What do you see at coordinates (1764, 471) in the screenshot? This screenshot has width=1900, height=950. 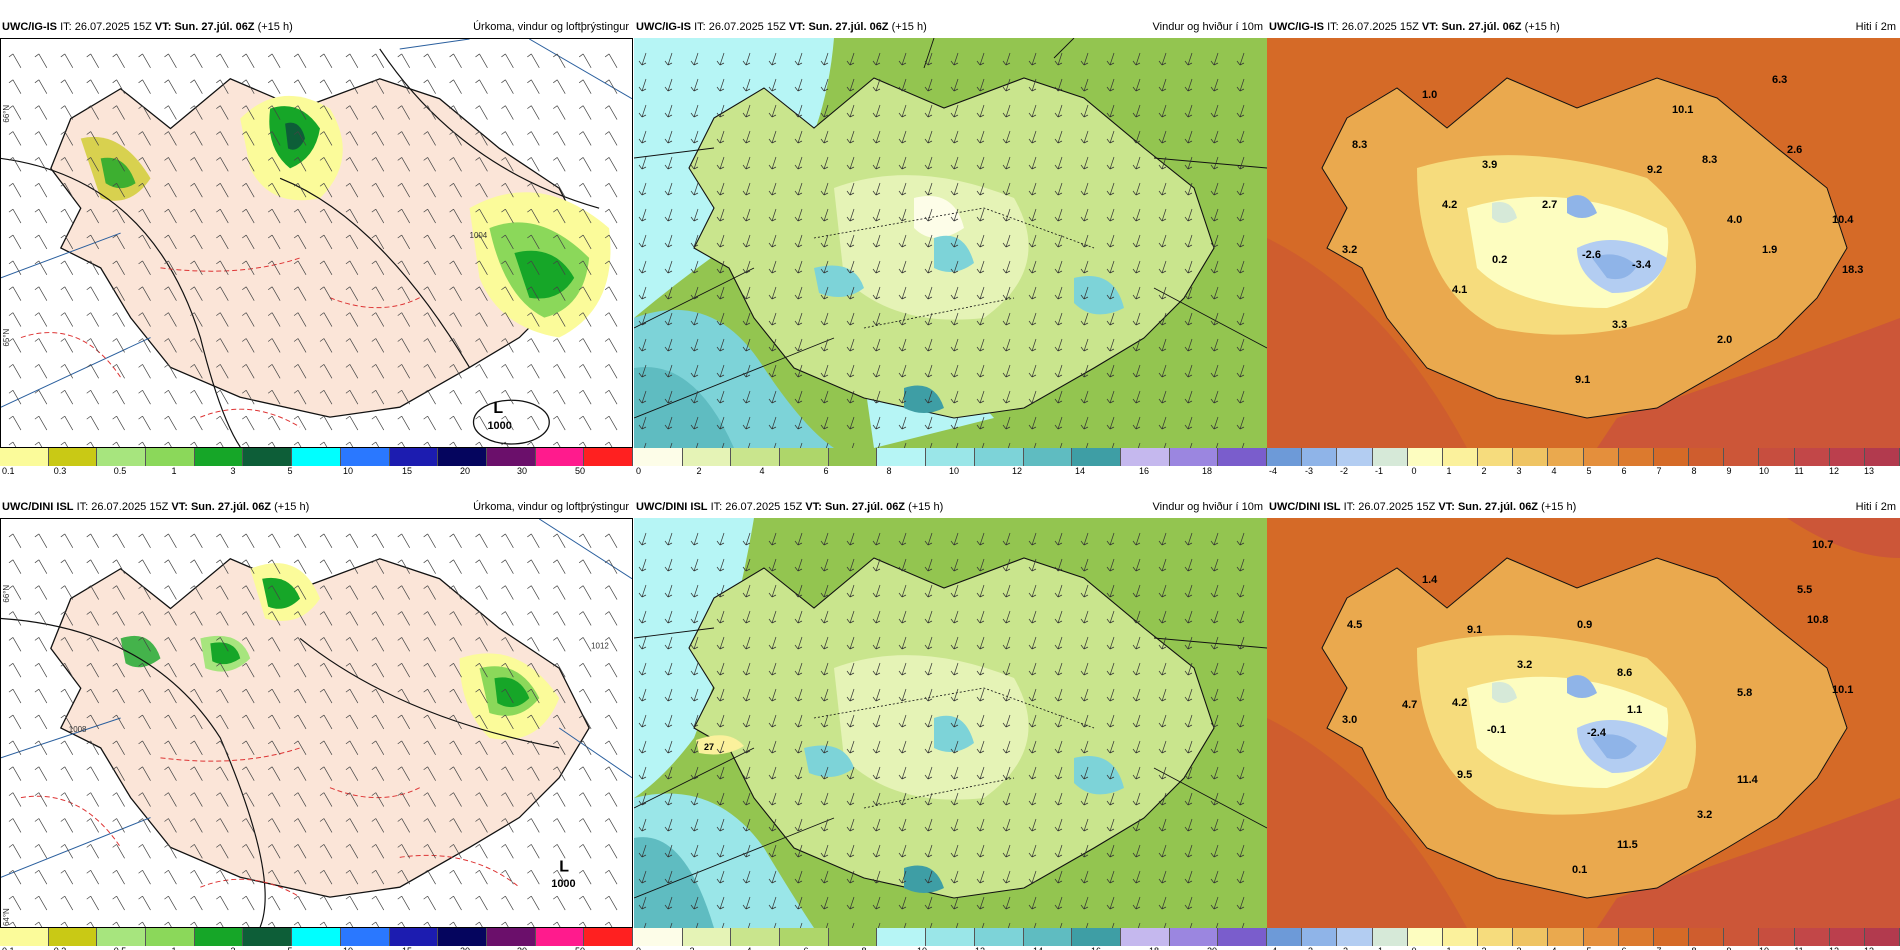 I see `tick-label: 10` at bounding box center [1764, 471].